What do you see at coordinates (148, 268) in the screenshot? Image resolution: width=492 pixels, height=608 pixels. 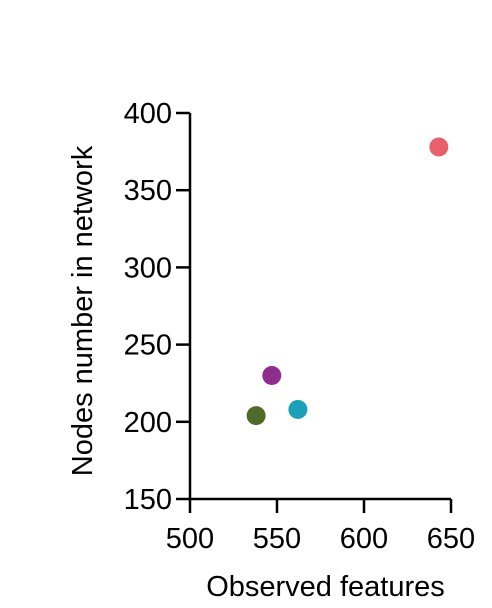 I see `y-tick-label: 300` at bounding box center [148, 268].